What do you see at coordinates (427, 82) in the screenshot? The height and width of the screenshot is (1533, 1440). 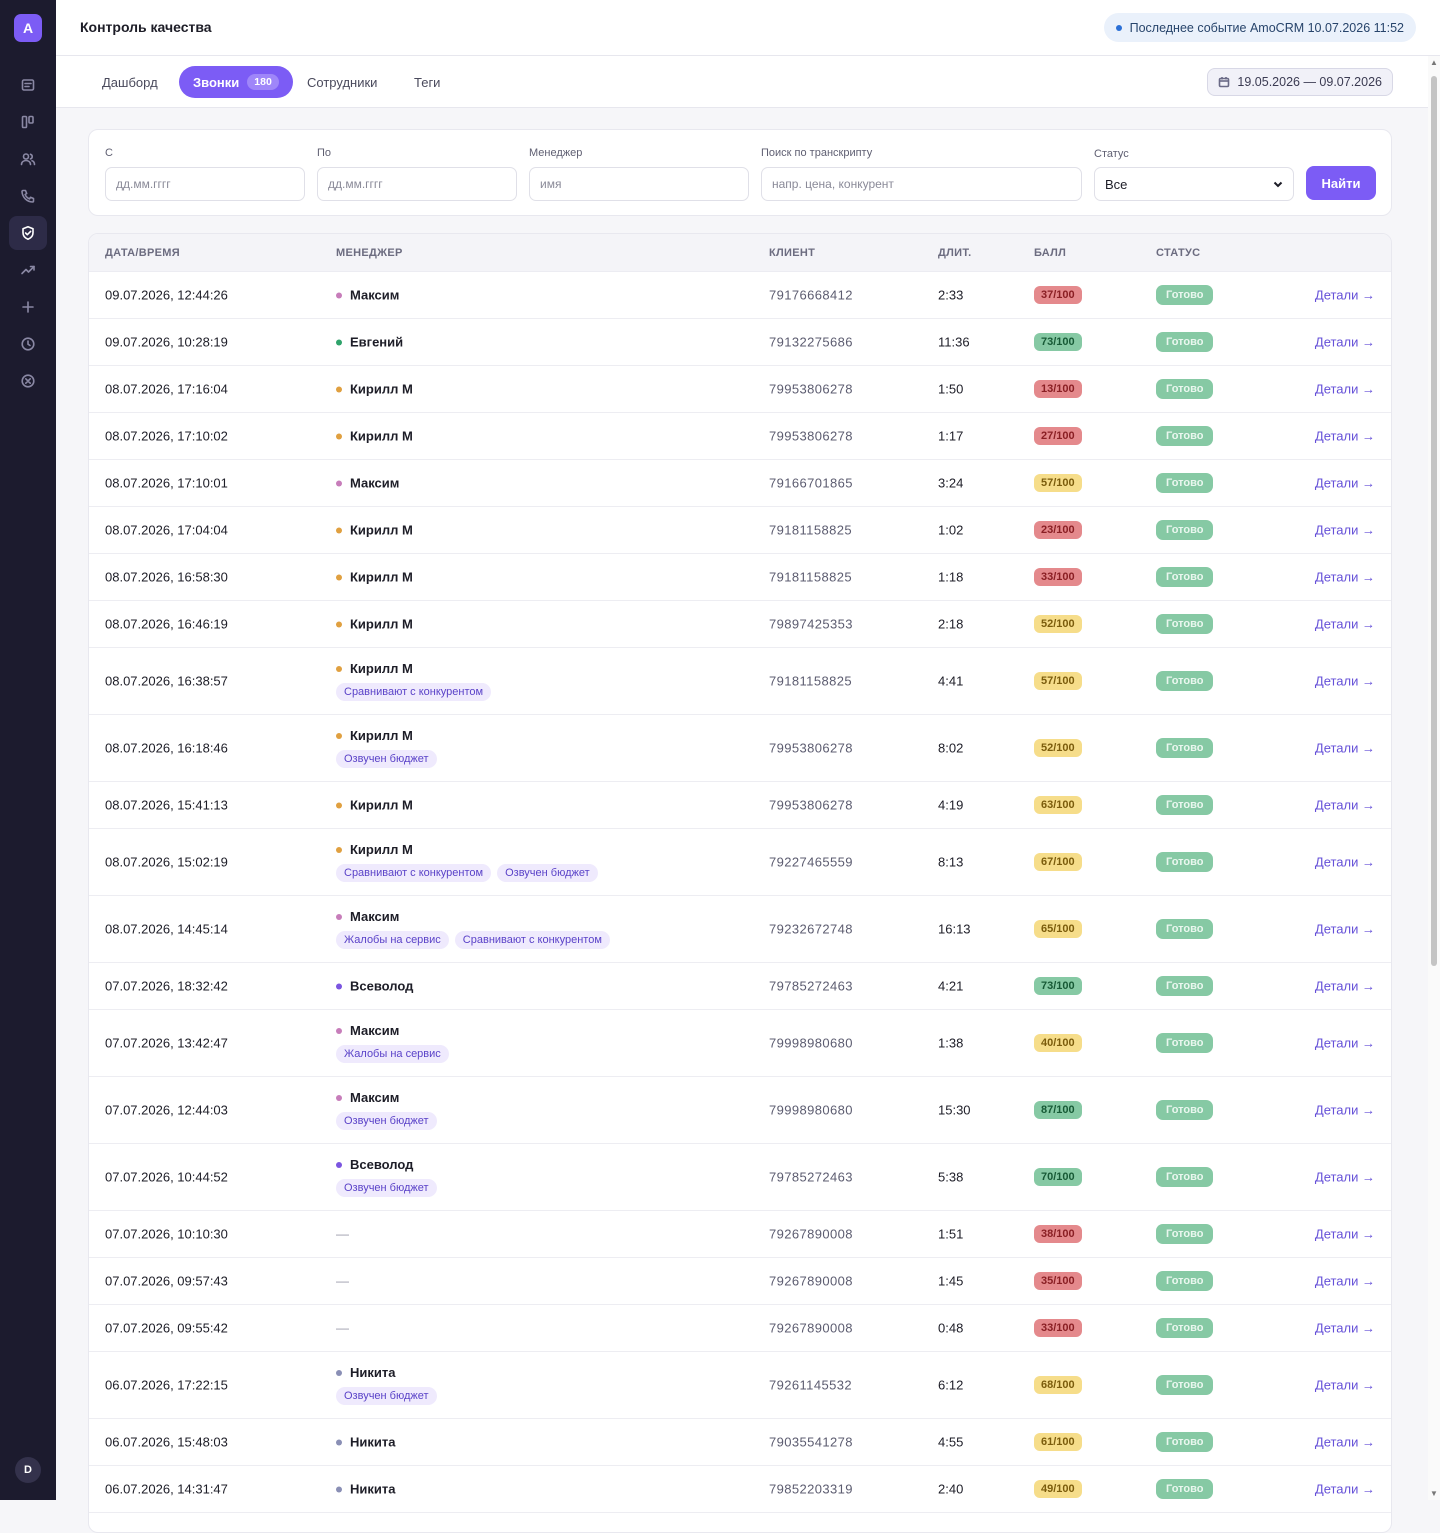 I see `tab-tags: Теги` at bounding box center [427, 82].